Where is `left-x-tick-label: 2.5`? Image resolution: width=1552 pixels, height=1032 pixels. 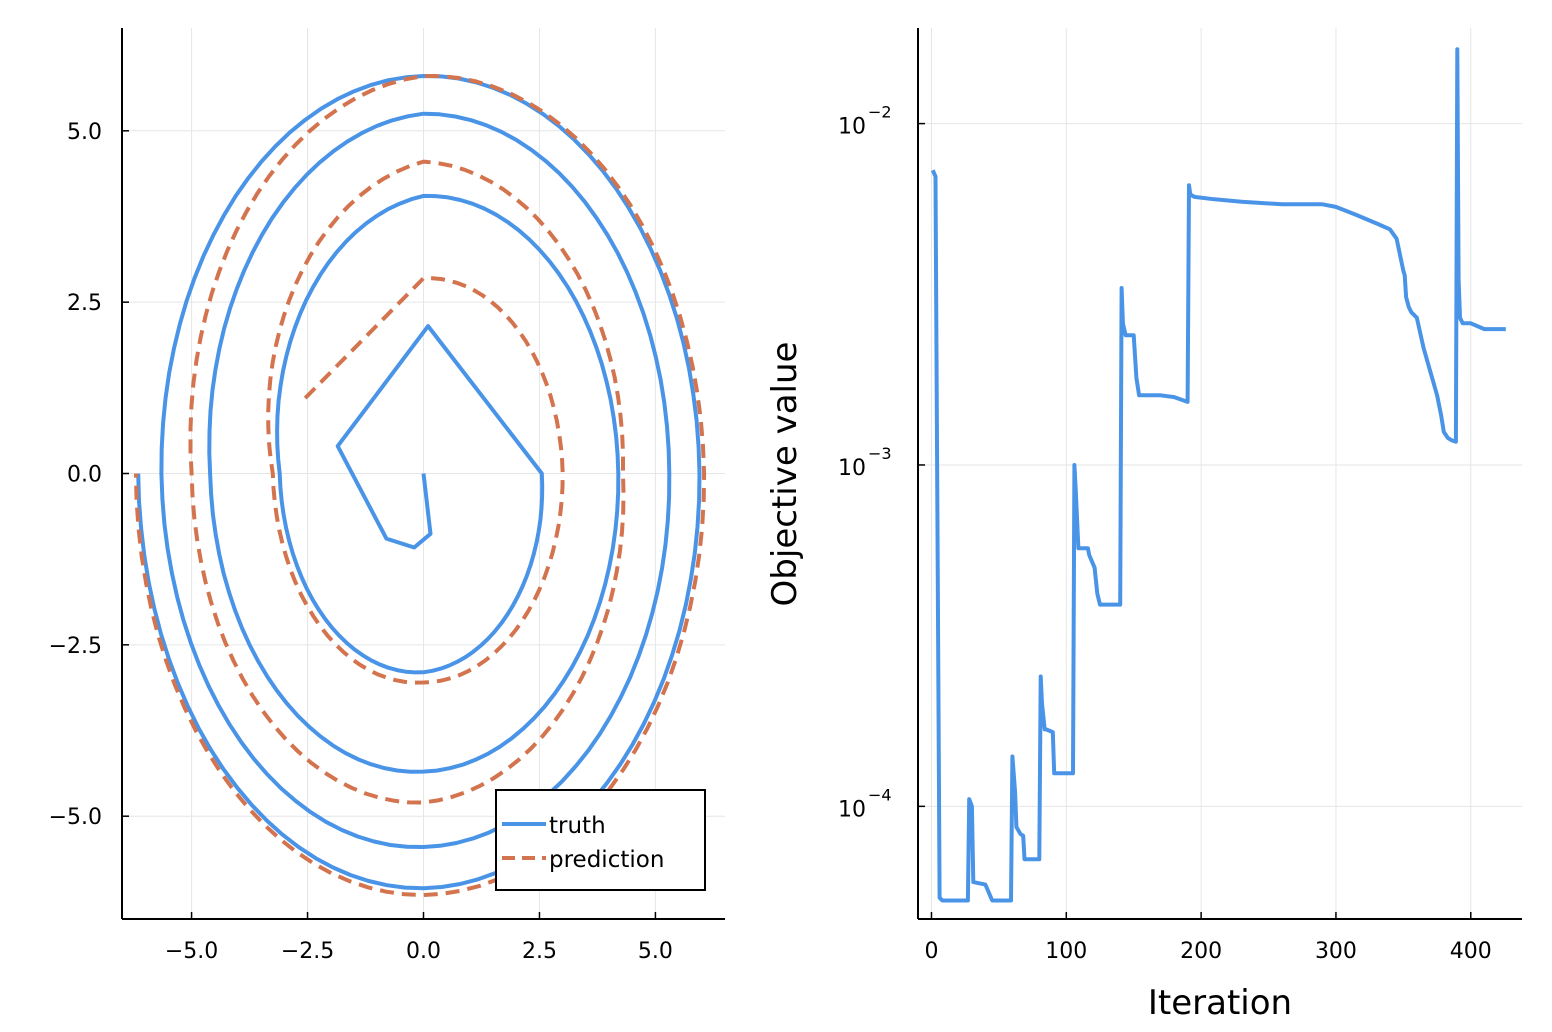 left-x-tick-label: 2.5 is located at coordinates (539, 951).